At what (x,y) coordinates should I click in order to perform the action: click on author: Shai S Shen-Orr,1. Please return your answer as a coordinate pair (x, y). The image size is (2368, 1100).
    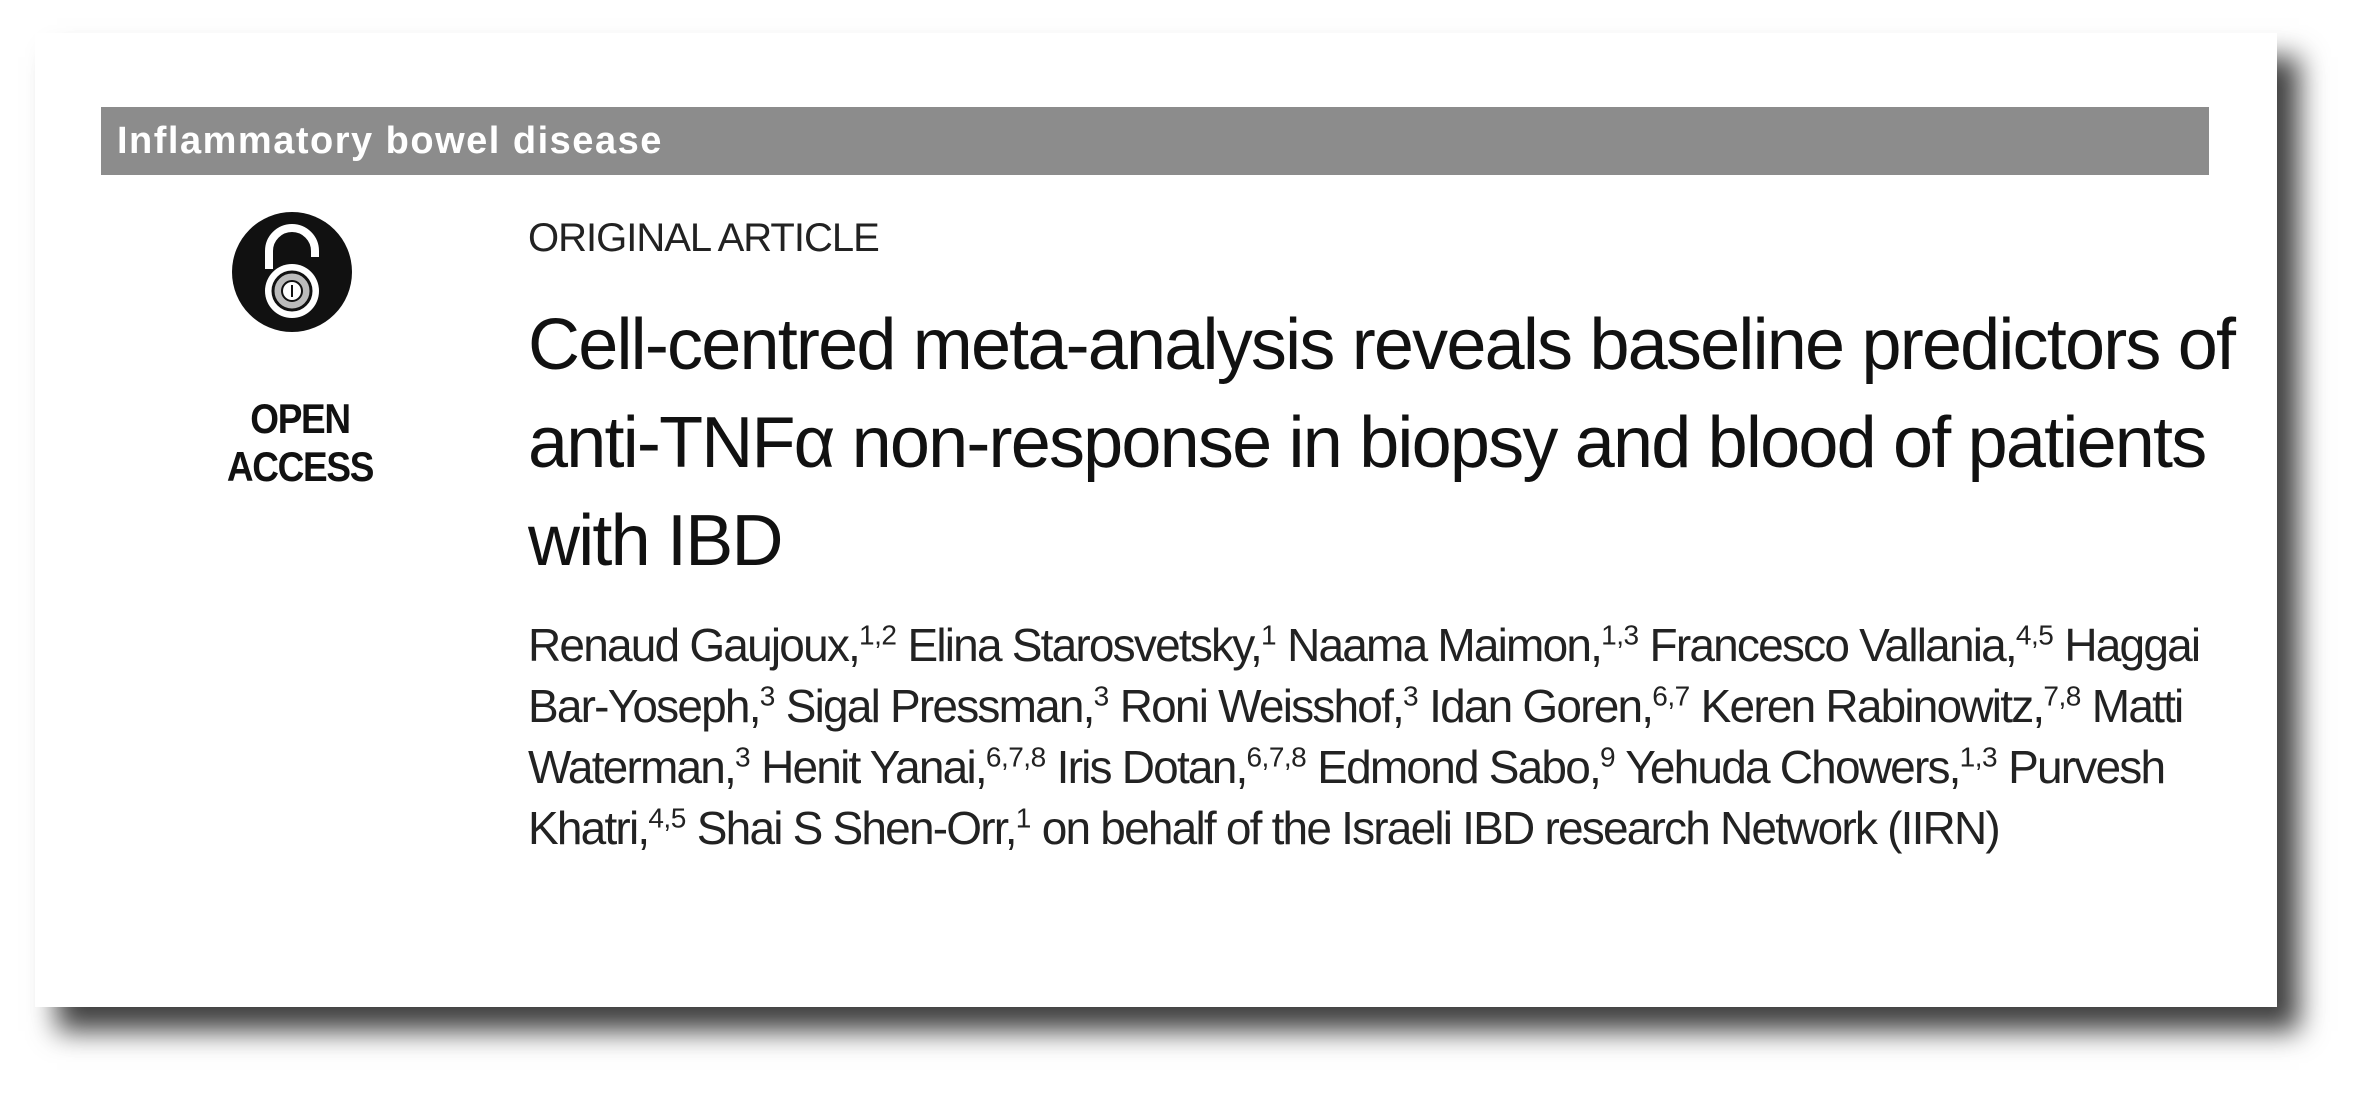
    Looking at the image, I should click on (864, 828).